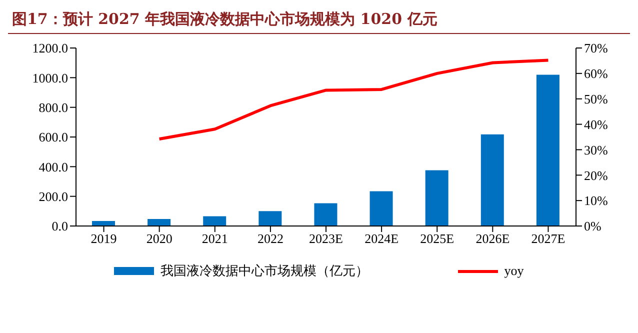  What do you see at coordinates (596, 98) in the screenshot?
I see `y2-tick-label: 50%` at bounding box center [596, 98].